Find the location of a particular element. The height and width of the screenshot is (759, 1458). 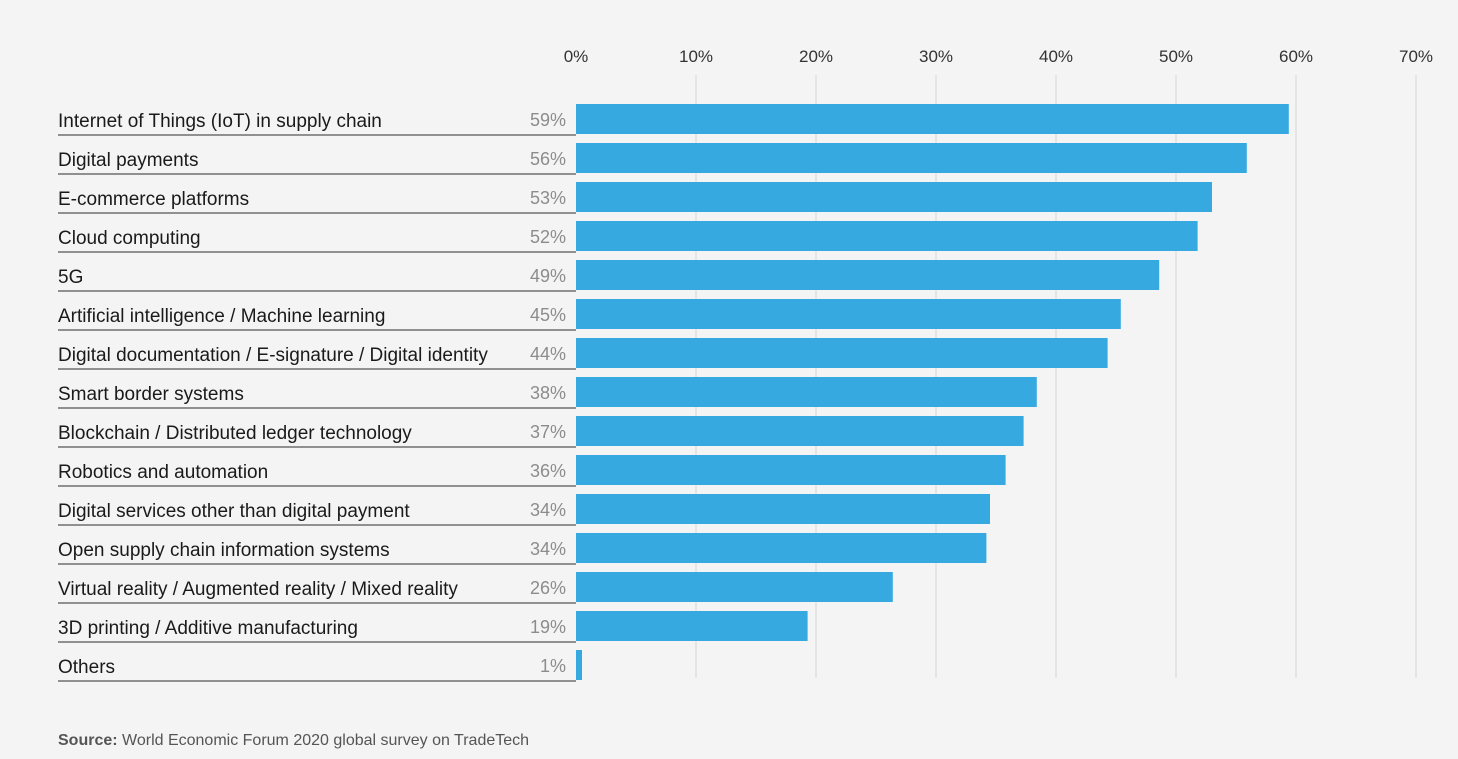

data-label: 36% is located at coordinates (548, 471).